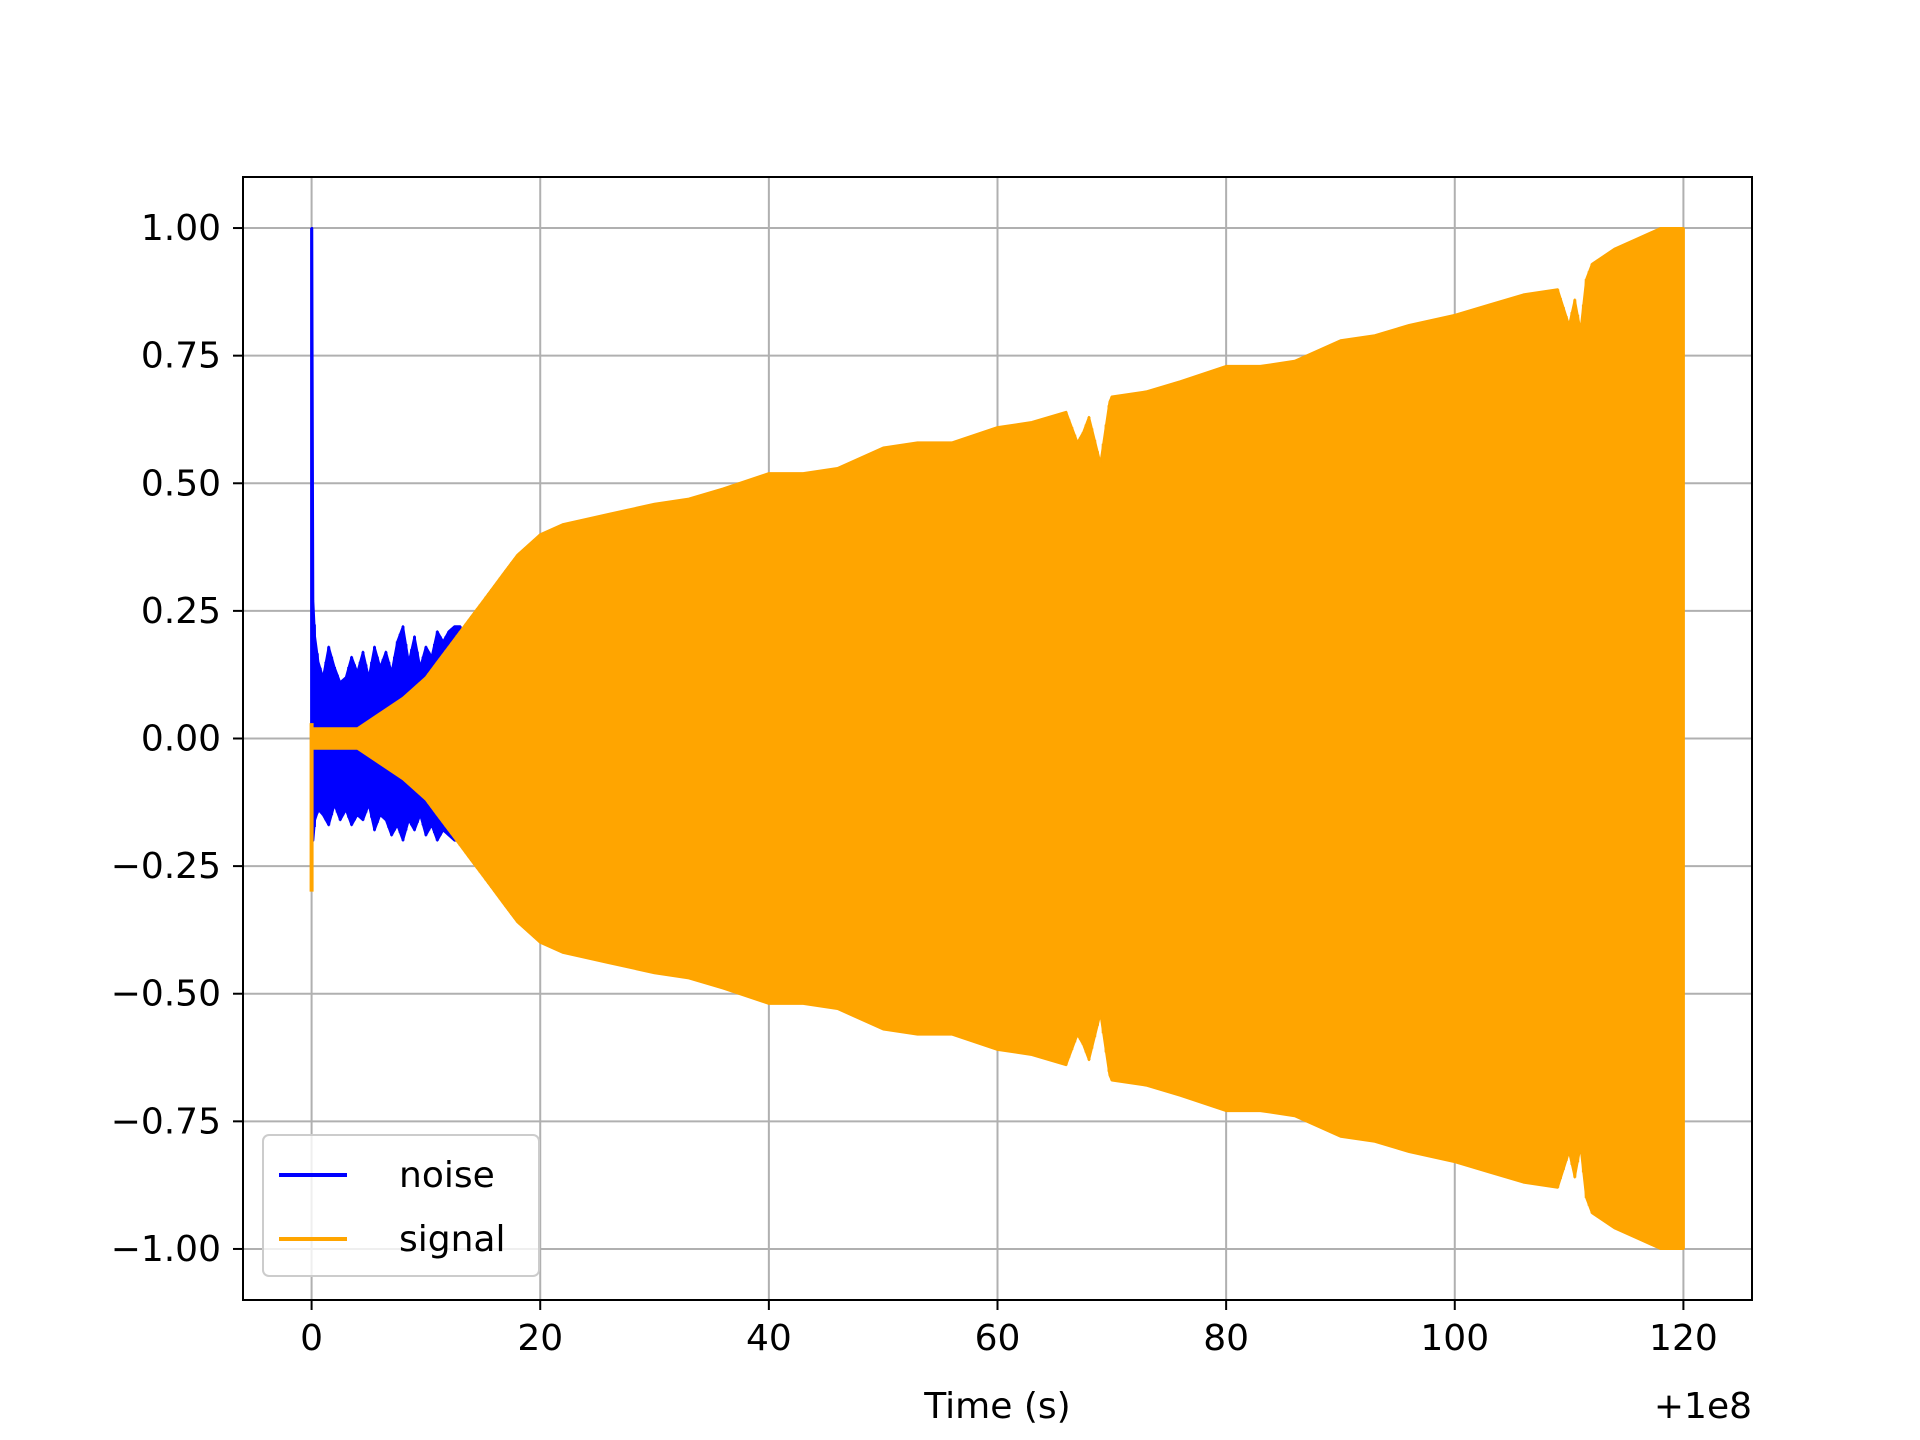 Image resolution: width=1920 pixels, height=1440 pixels. I want to click on y-tick-label: −0.75, so click(166, 1121).